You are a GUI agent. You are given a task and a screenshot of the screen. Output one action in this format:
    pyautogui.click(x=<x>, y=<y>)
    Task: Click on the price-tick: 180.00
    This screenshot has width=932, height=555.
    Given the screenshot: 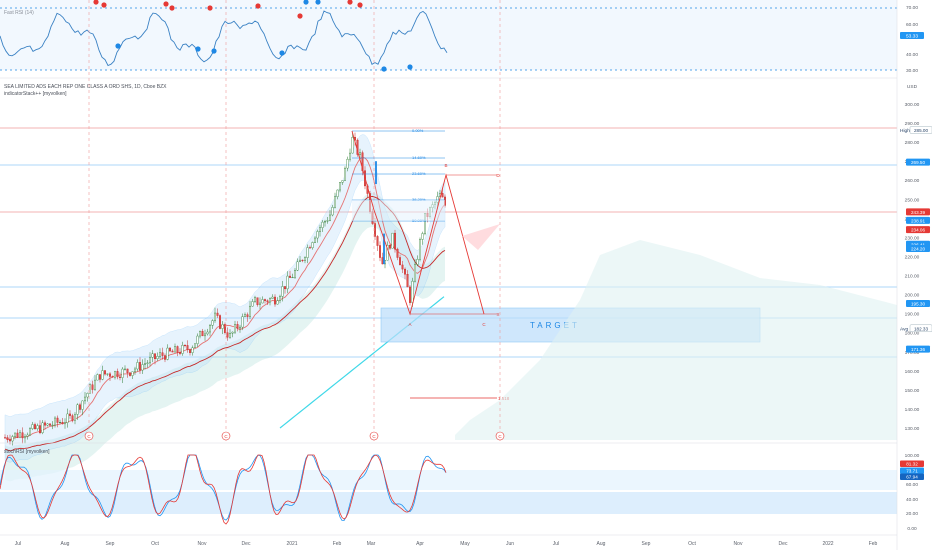 What is the action you would take?
    pyautogui.click(x=912, y=334)
    